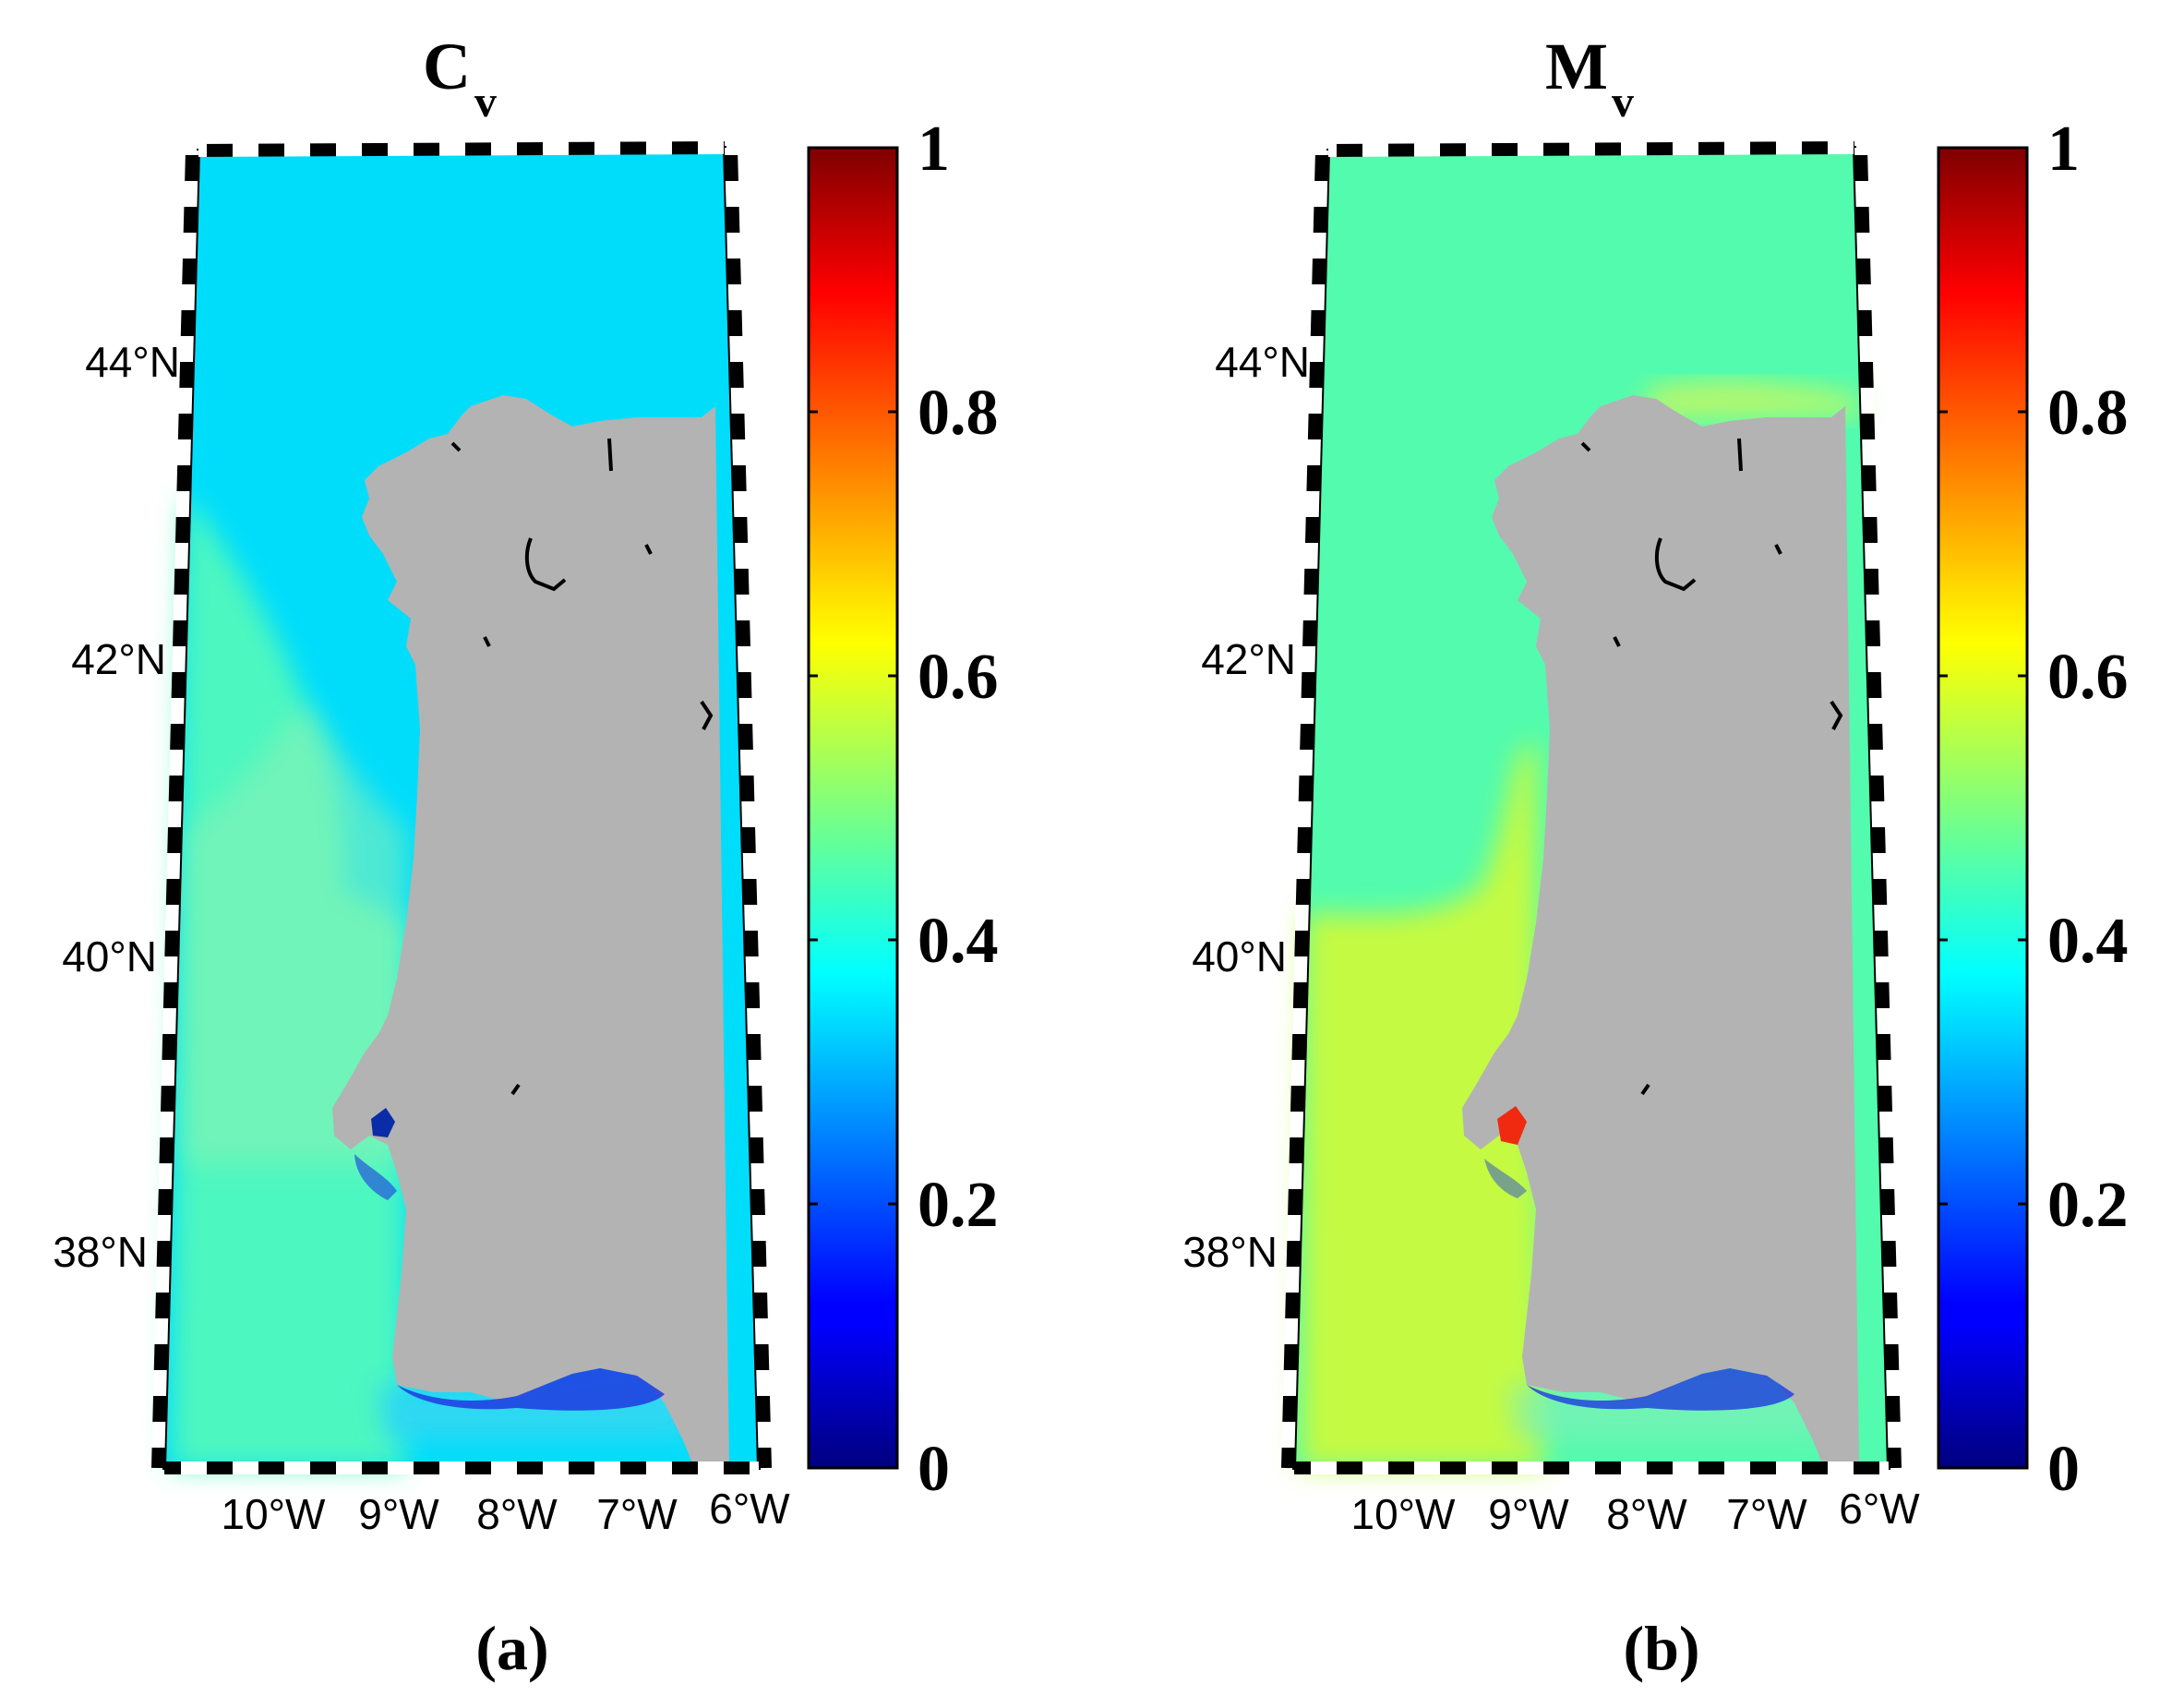 The image size is (2184, 1708). I want to click on colorbar-label-a-1: 0.2, so click(958, 1205).